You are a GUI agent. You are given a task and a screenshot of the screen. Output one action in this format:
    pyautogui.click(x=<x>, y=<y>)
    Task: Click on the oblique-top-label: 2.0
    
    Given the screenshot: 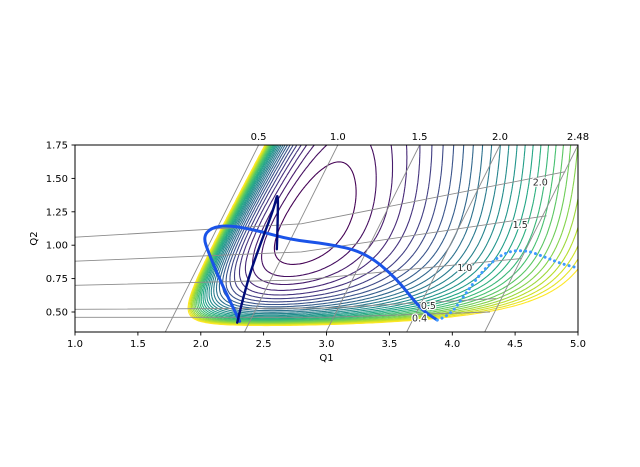 What is the action you would take?
    pyautogui.click(x=500, y=137)
    